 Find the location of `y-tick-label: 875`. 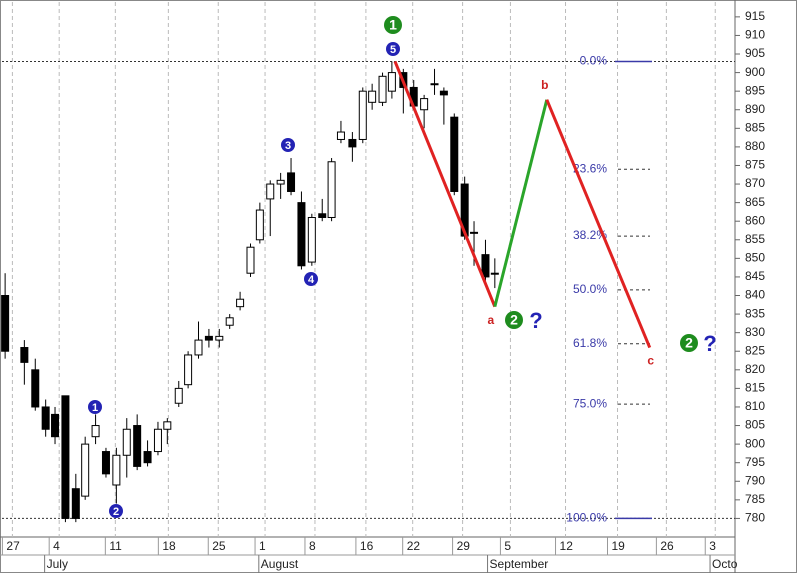

y-tick-label: 875 is located at coordinates (755, 165).